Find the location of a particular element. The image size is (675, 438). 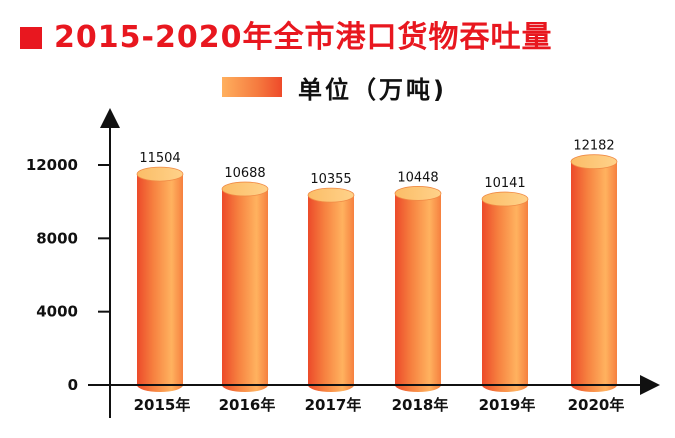

bar-2016年 is located at coordinates (245, 286).